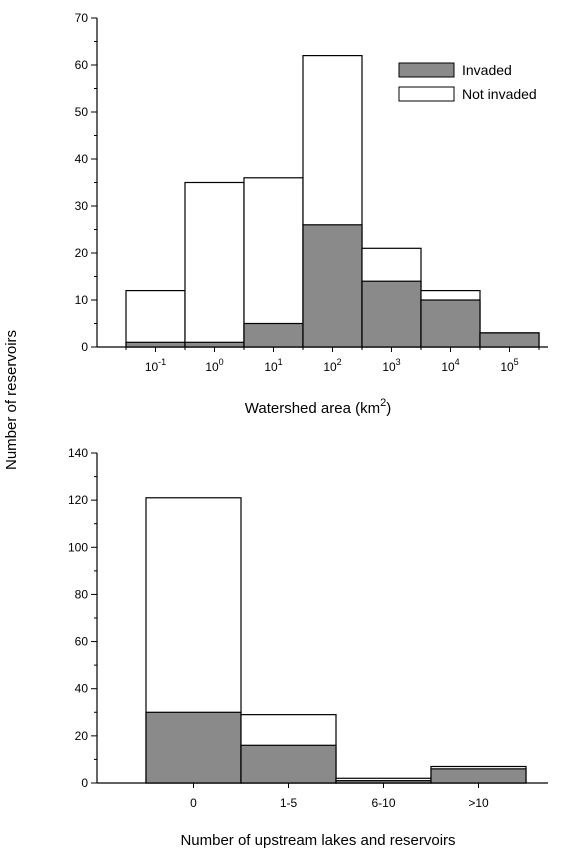  Describe the element at coordinates (82, 689) in the screenshot. I see `bottom-y-tick-label: 40` at that location.